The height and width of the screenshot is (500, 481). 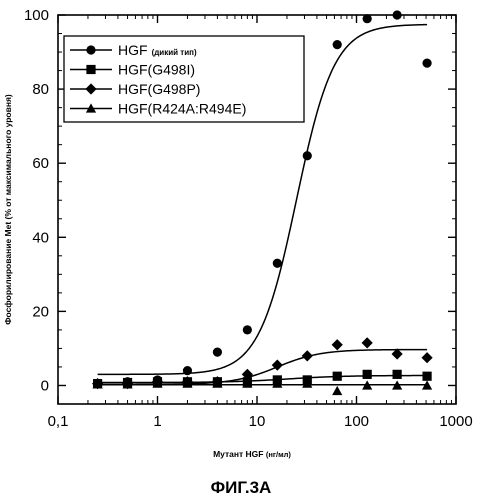 What do you see at coordinates (157, 421) in the screenshot?
I see `x-tick-label: 1` at bounding box center [157, 421].